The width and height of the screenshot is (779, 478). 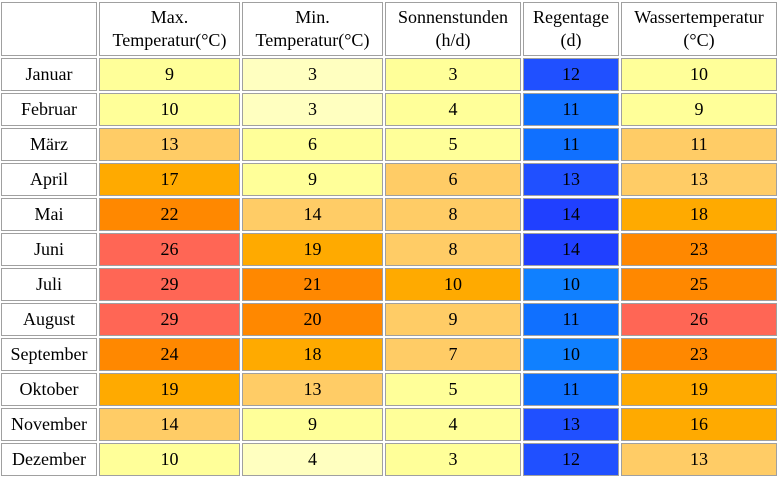 What do you see at coordinates (169, 389) in the screenshot?
I see `max-temp-cell: 19` at bounding box center [169, 389].